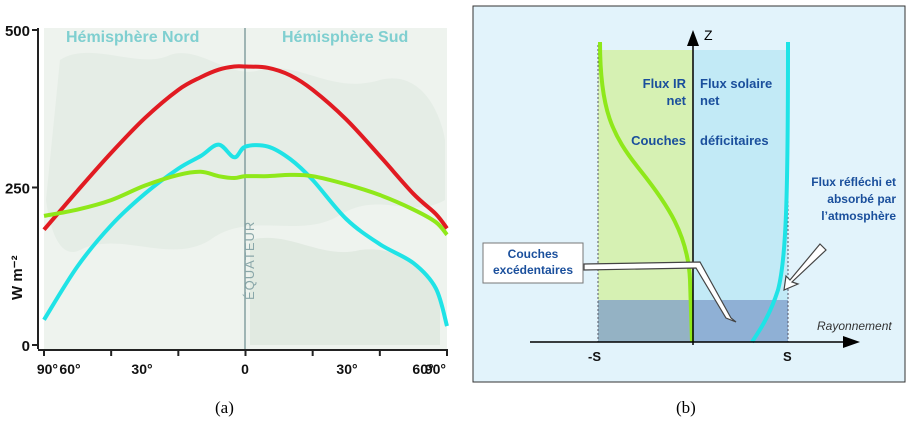 The height and width of the screenshot is (428, 907). What do you see at coordinates (734, 140) in the screenshot?
I see `label-deficitaires: déficitaires` at bounding box center [734, 140].